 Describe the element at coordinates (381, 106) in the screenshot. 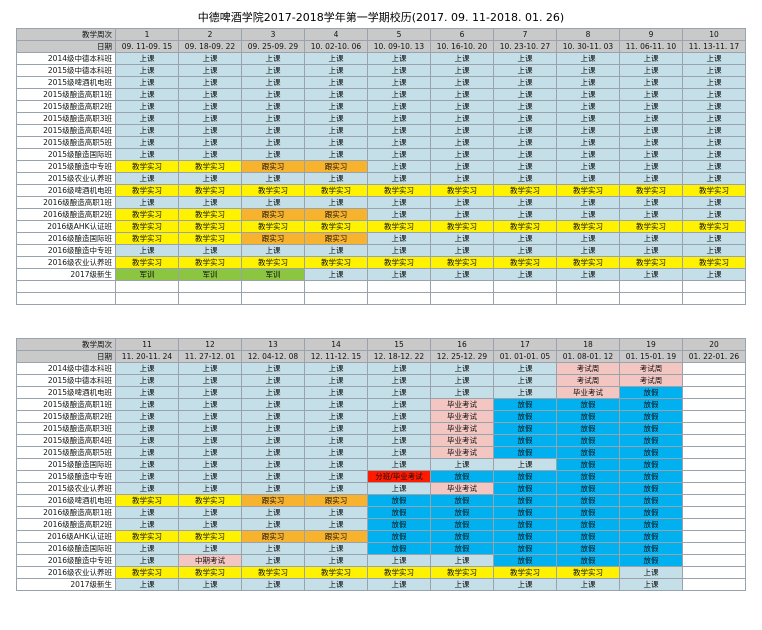

I see `table-row: 2015级酿造高职2班 上课 上课 上课 上课 上课 上课 上课 上课 上课 上课` at that location.